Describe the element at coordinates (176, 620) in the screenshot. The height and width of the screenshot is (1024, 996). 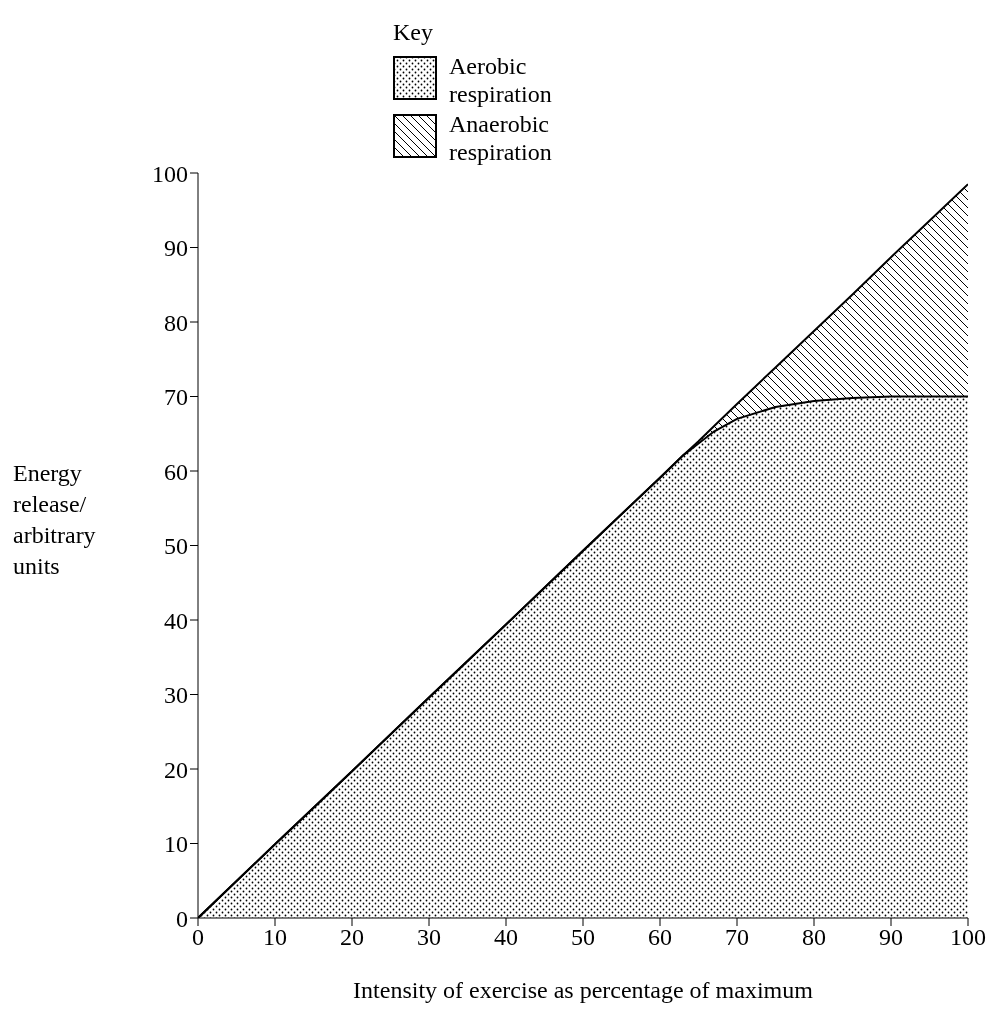
I see `y-tick-label: 40` at that location.